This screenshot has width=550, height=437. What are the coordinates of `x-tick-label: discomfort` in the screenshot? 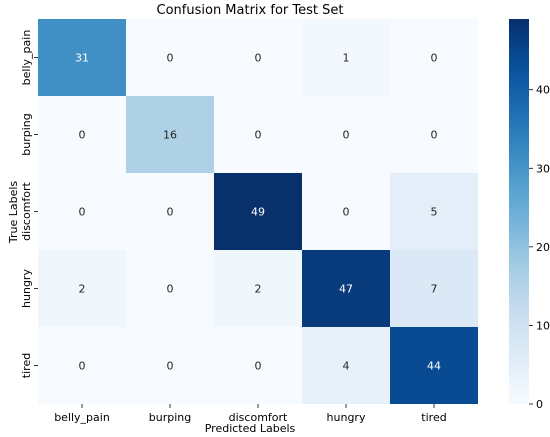 It's located at (258, 417).